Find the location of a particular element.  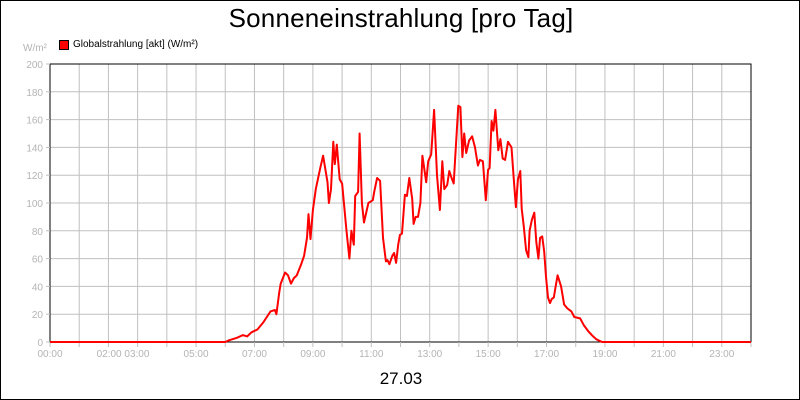

y-tick-label: 160 is located at coordinates (34, 121).